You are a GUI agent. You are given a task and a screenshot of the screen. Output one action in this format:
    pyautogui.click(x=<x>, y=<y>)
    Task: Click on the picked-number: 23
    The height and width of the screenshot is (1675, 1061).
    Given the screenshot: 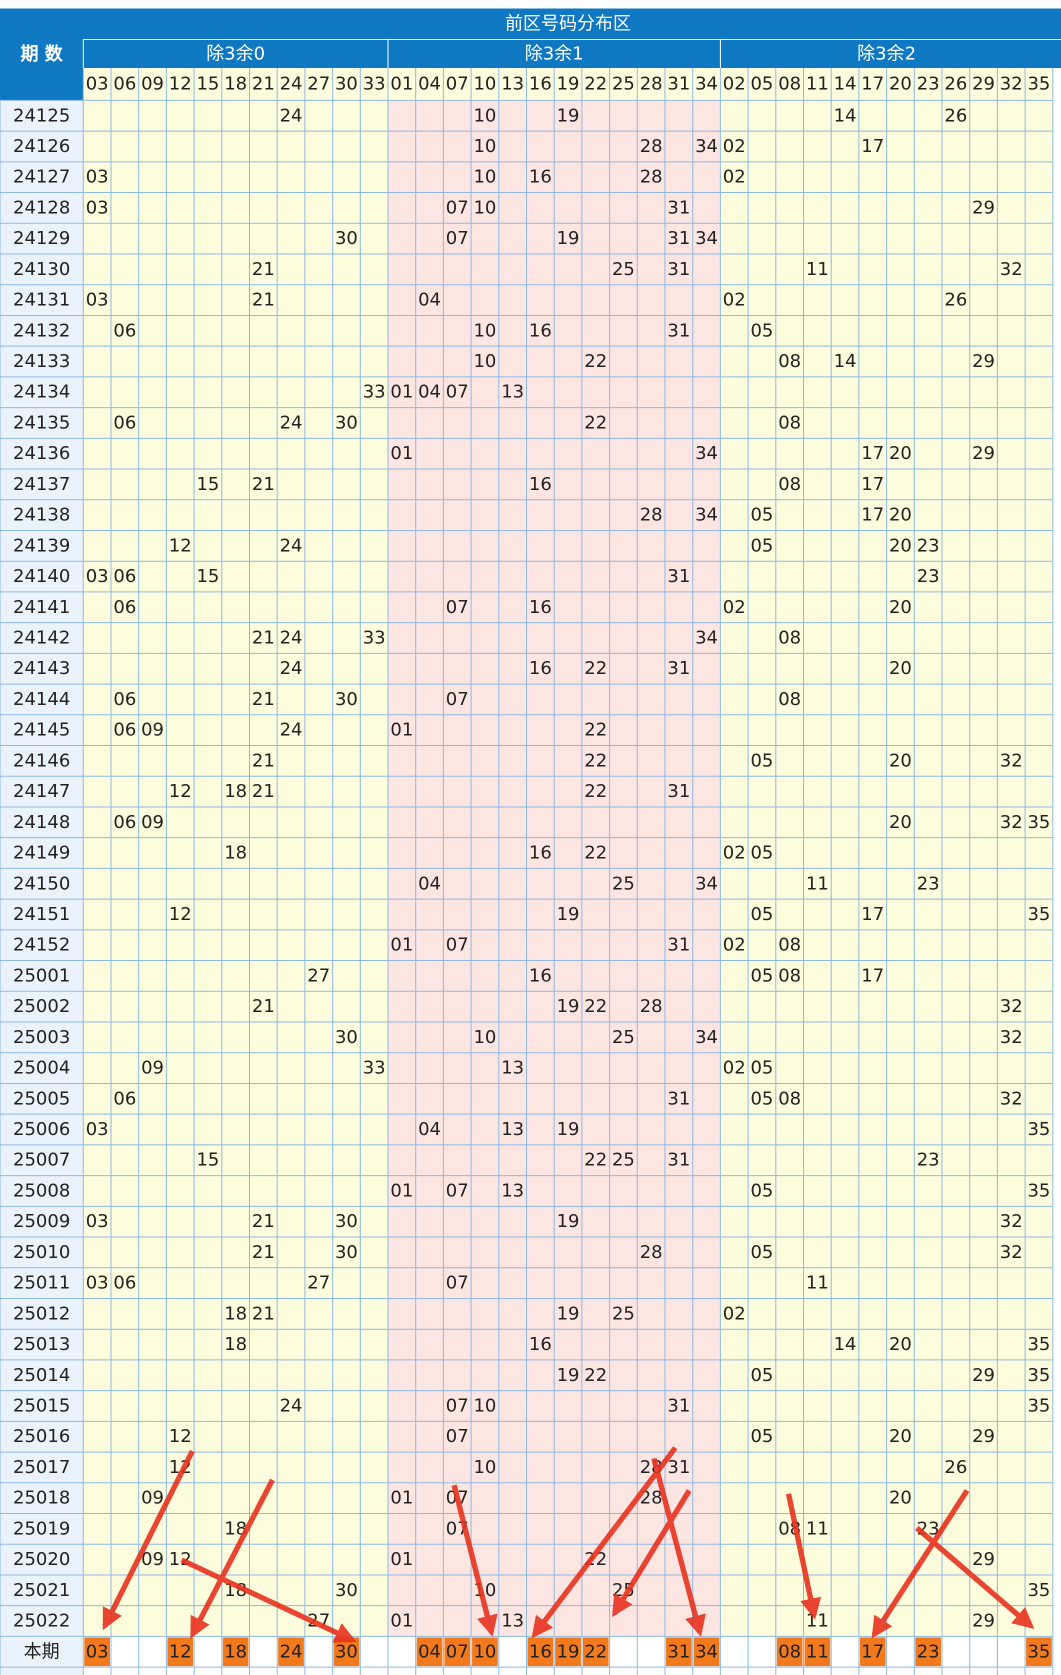 What is the action you would take?
    pyautogui.click(x=928, y=1651)
    